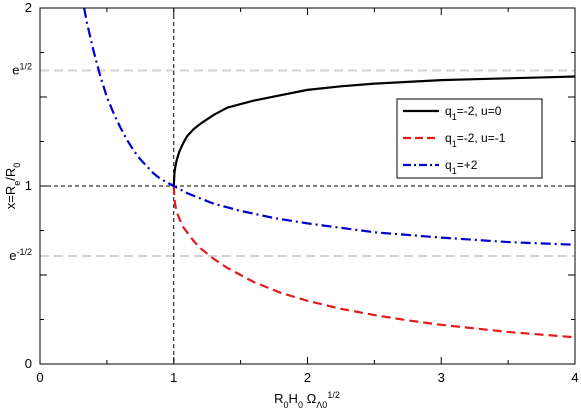  Describe the element at coordinates (28, 185) in the screenshot. I see `y-tick-label: 1` at that location.